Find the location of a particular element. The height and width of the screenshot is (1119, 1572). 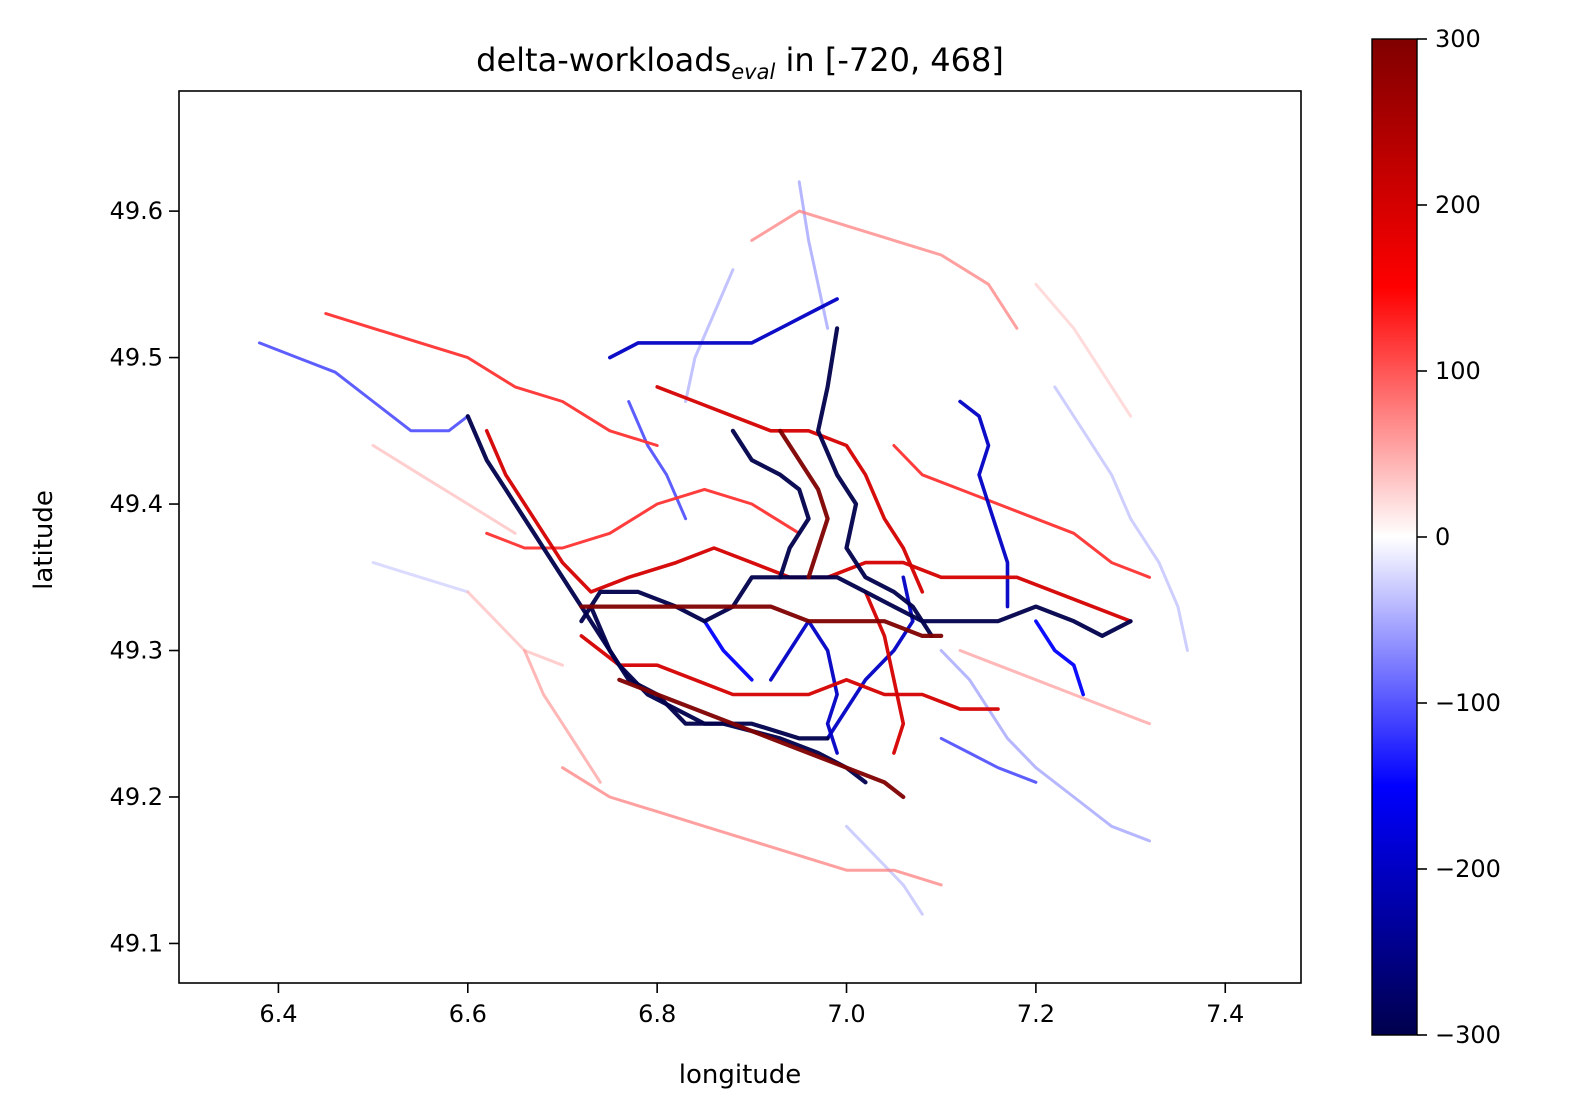

x-tick-label: 6.8 is located at coordinates (657, 1014).